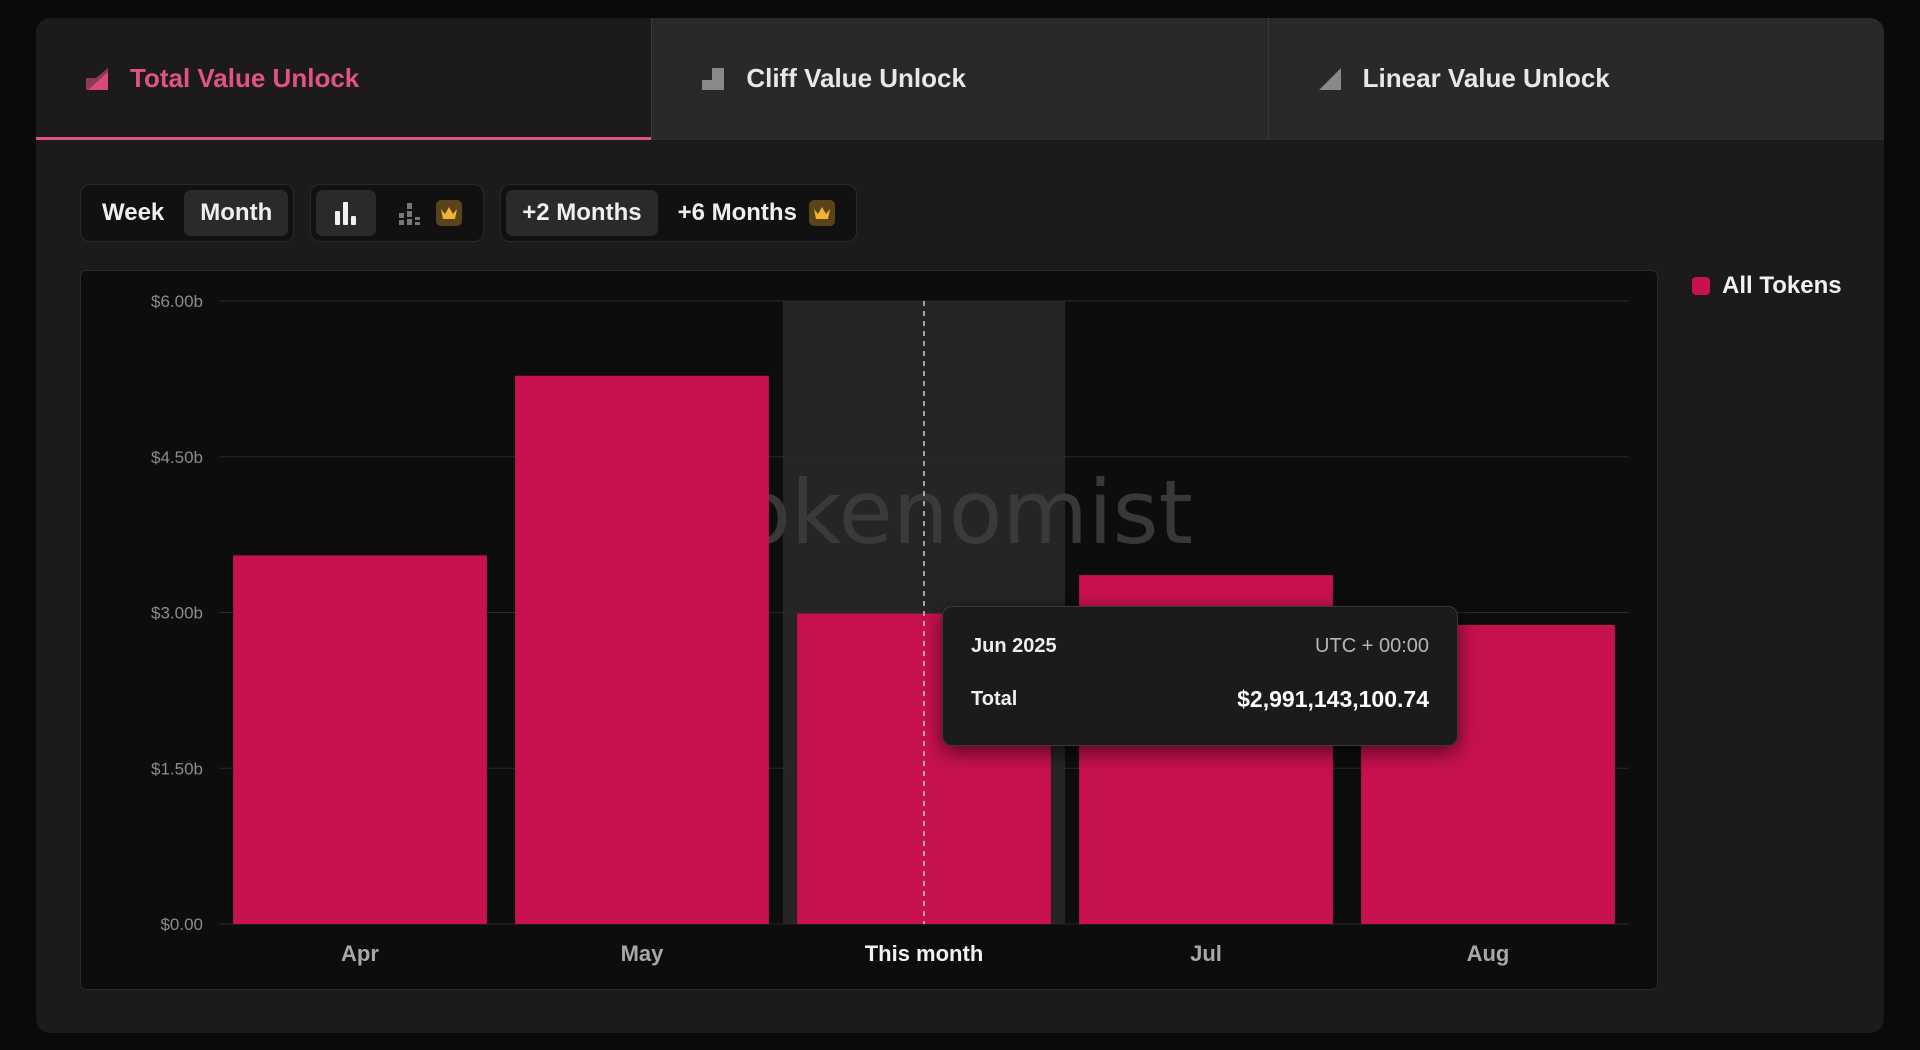 The image size is (1920, 1050). Describe the element at coordinates (924, 953) in the screenshot. I see `x-tick-label: This month` at that location.